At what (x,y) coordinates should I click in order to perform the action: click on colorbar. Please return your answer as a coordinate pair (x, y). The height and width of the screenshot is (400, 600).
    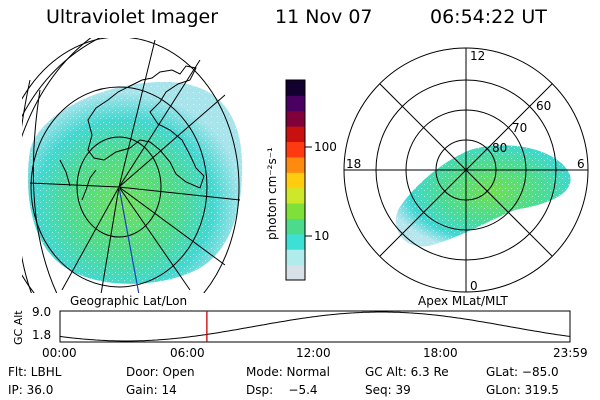
    Looking at the image, I should click on (298, 180).